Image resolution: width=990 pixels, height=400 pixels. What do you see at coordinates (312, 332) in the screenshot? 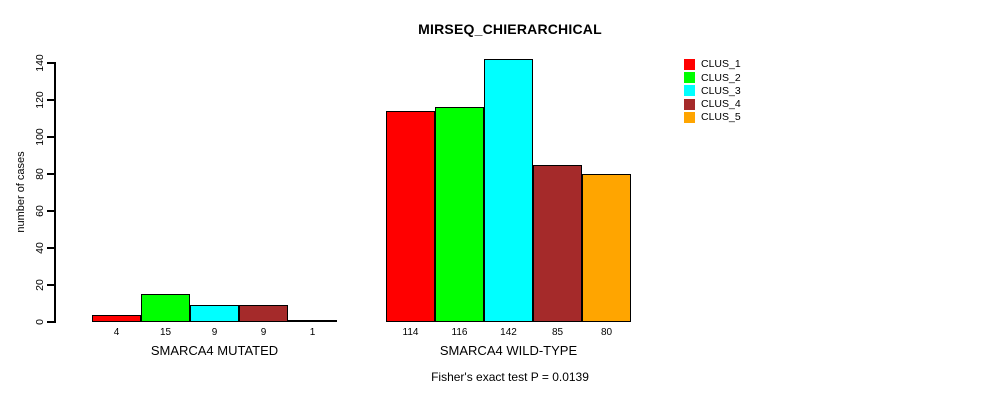
I see `bar-value-label: 1` at bounding box center [312, 332].